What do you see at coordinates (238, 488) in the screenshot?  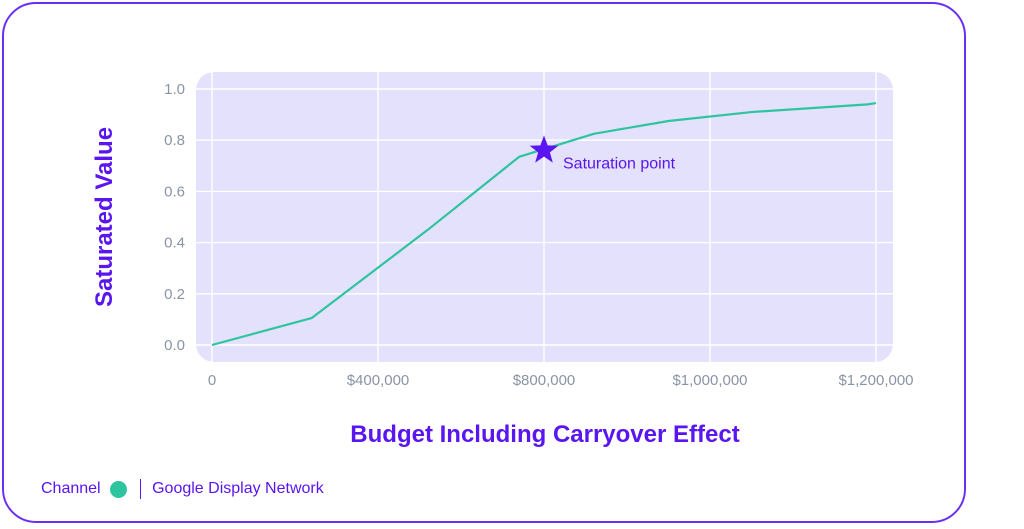 I see `channel-name: Google Display Network` at bounding box center [238, 488].